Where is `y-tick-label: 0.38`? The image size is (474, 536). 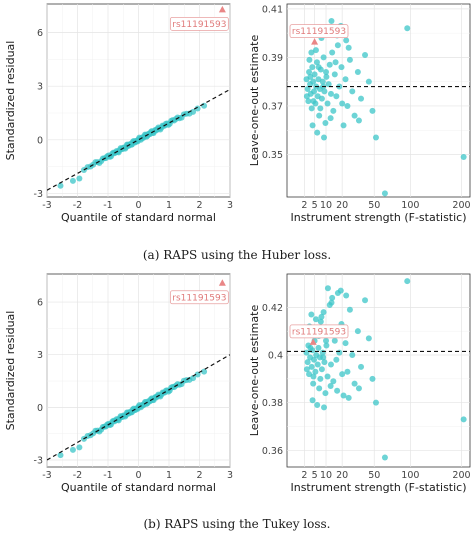
y-tick-label: 0.38 is located at coordinates (272, 403).